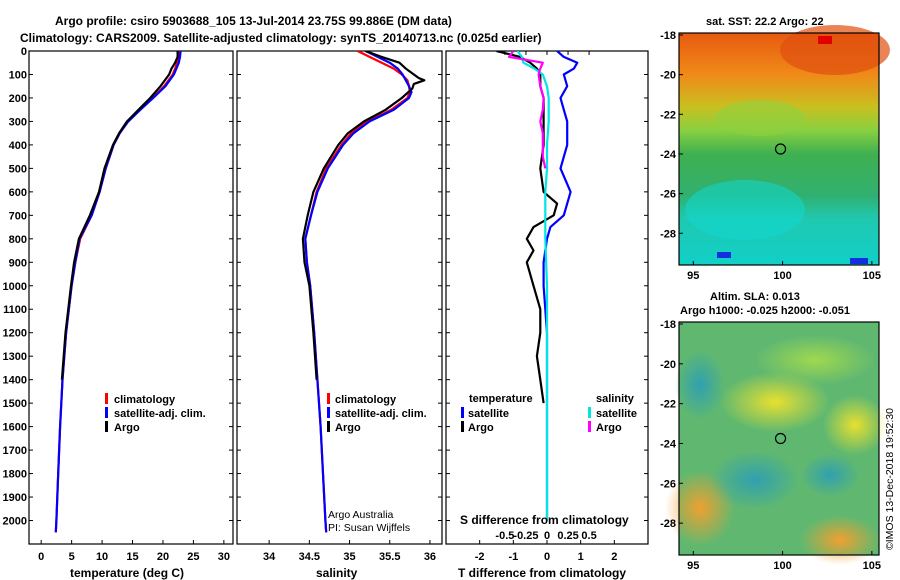 The width and height of the screenshot is (900, 580). Describe the element at coordinates (18, 146) in the screenshot. I see `depth-tick-label: 400` at that location.